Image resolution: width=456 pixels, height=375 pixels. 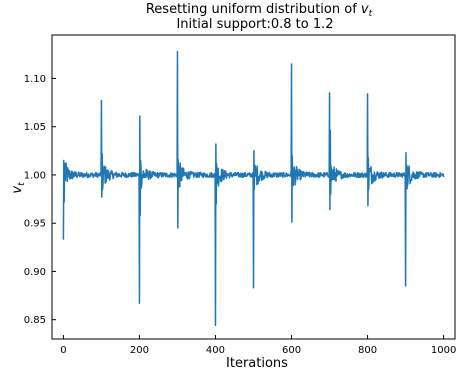 What do you see at coordinates (291, 350) in the screenshot?
I see `x-tick-label-3: 600` at bounding box center [291, 350].